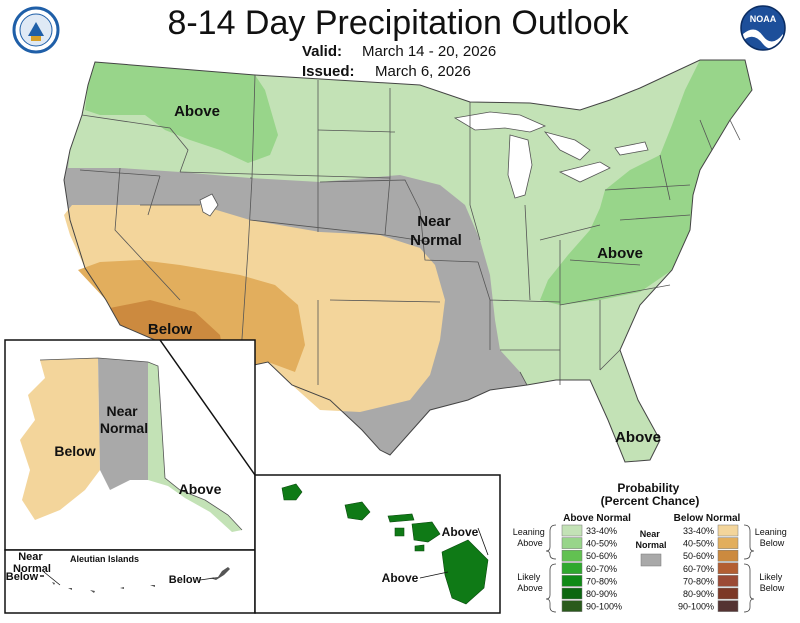 The width and height of the screenshot is (800, 623). Describe the element at coordinates (530, 543) in the screenshot. I see `legend-leaning-above-line-2: Above` at that location.